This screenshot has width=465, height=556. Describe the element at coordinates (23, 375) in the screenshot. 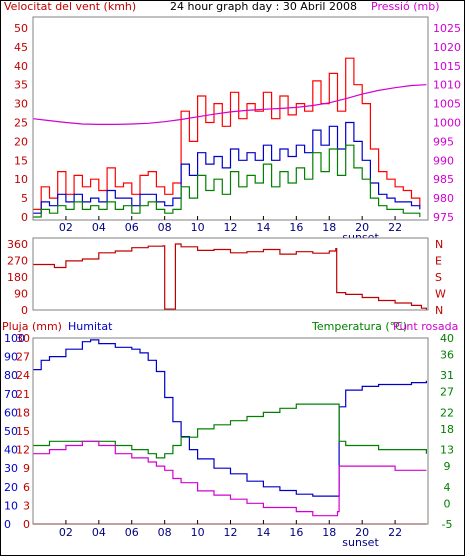

I see `rain-tick: 24` at that location.